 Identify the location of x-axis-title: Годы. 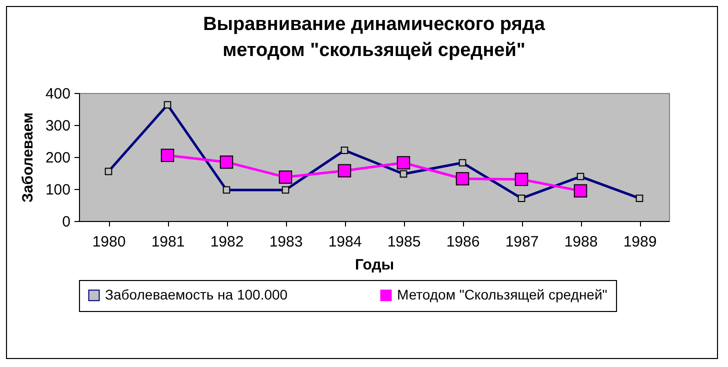
(374, 265).